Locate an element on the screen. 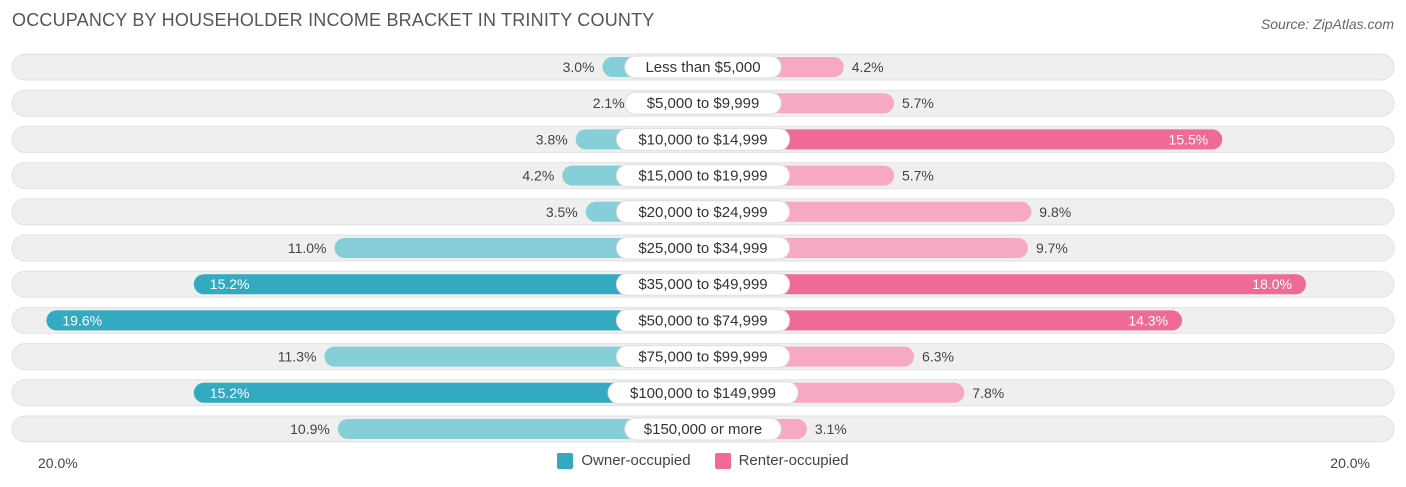 The width and height of the screenshot is (1406, 487). axis-max-label: 20.0% is located at coordinates (1350, 463).